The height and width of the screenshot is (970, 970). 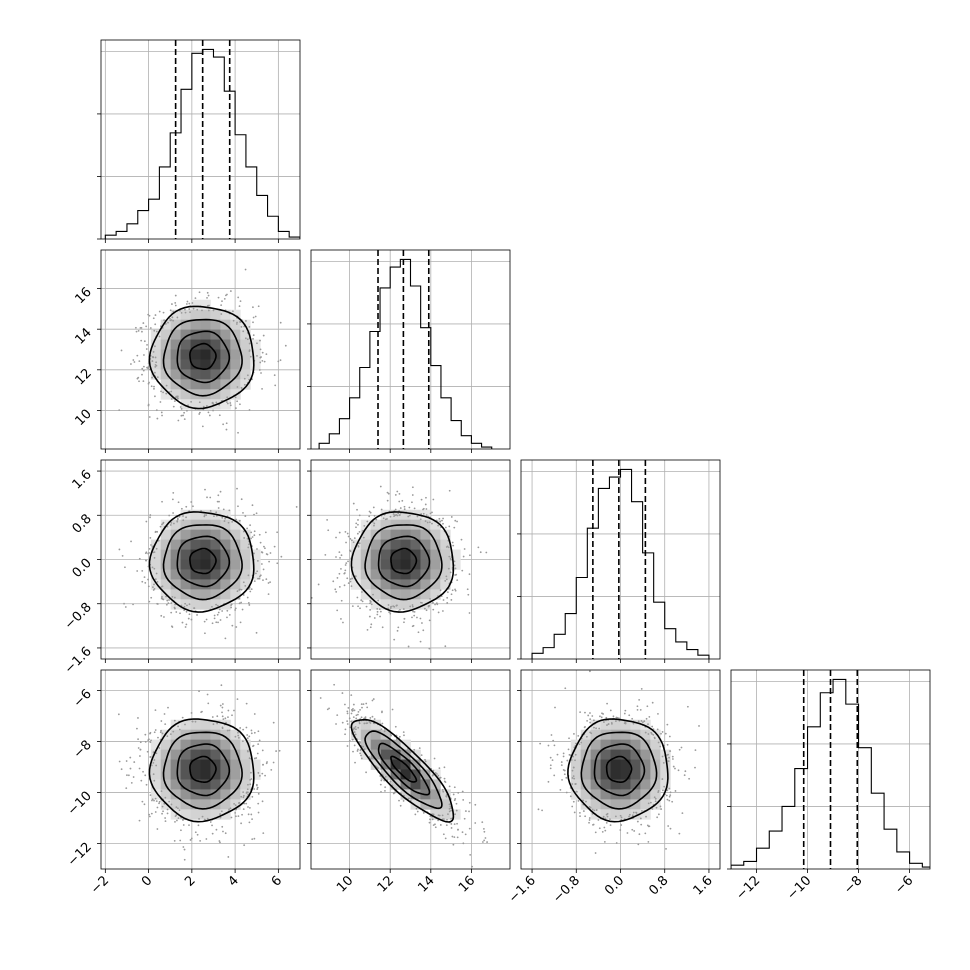 What do you see at coordinates (78, 616) in the screenshot?
I see `y-tick-label: −0.8` at bounding box center [78, 616].